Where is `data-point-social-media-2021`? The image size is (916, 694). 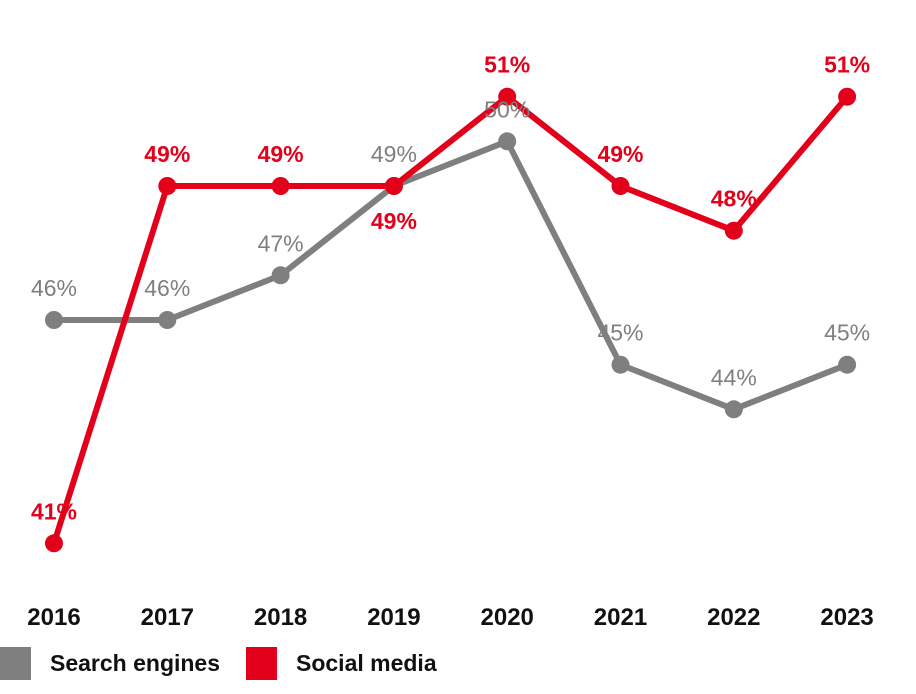
data-point-social-media-2021 is located at coordinates (620, 186).